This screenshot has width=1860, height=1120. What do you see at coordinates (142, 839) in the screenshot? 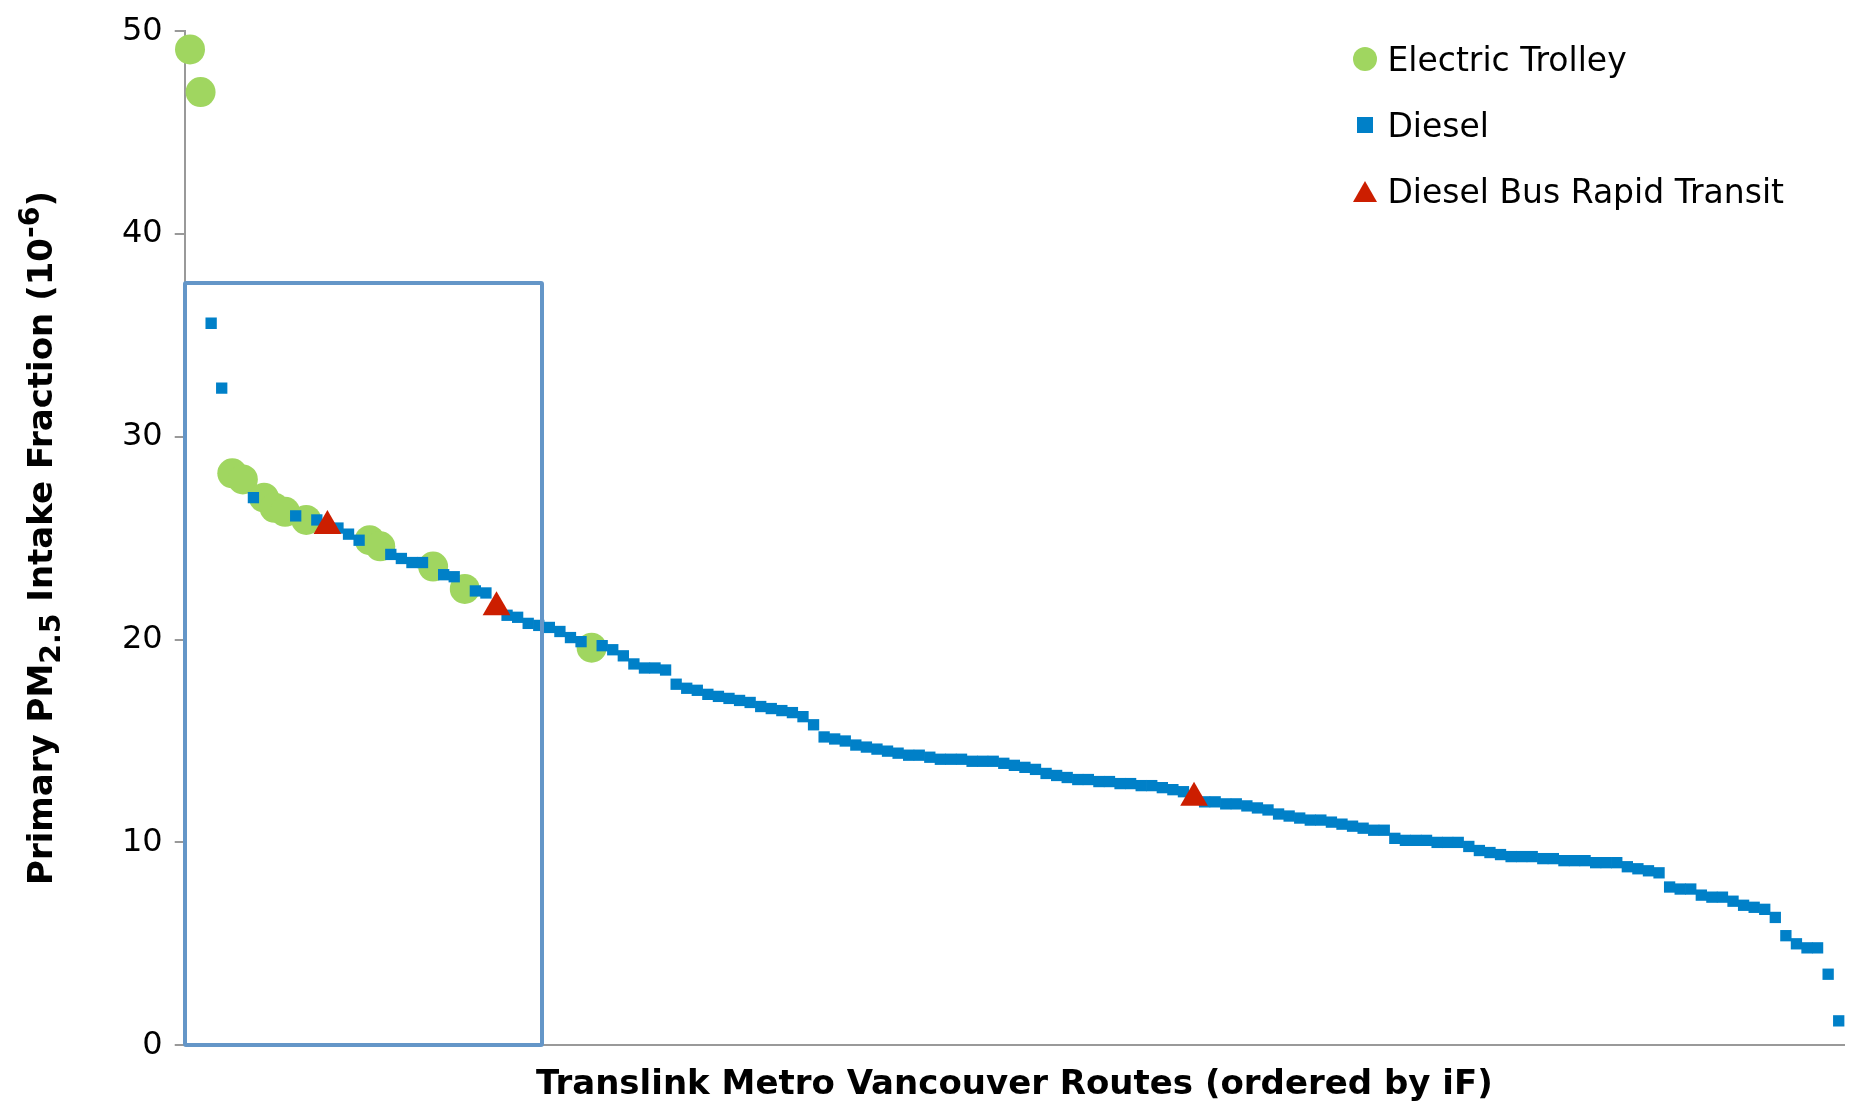
I see `y-tick-label: 10` at bounding box center [142, 839].